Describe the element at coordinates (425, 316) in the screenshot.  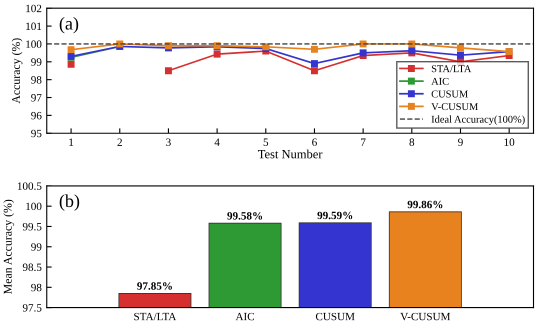
I see `x-tick-label: V-CUSUM` at that location.